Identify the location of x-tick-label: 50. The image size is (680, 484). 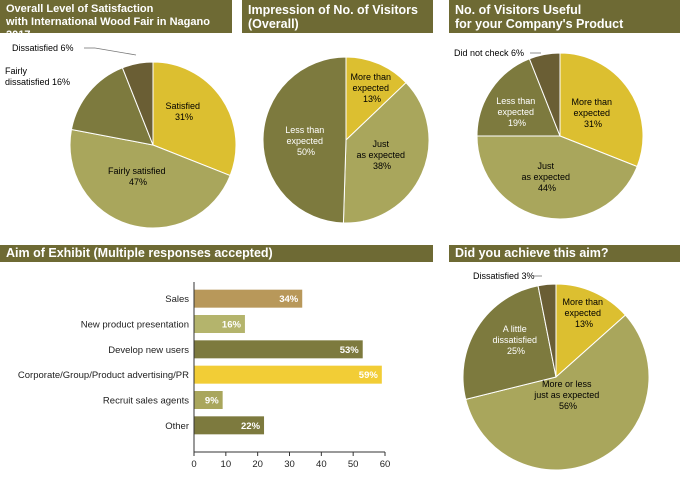
(353, 464).